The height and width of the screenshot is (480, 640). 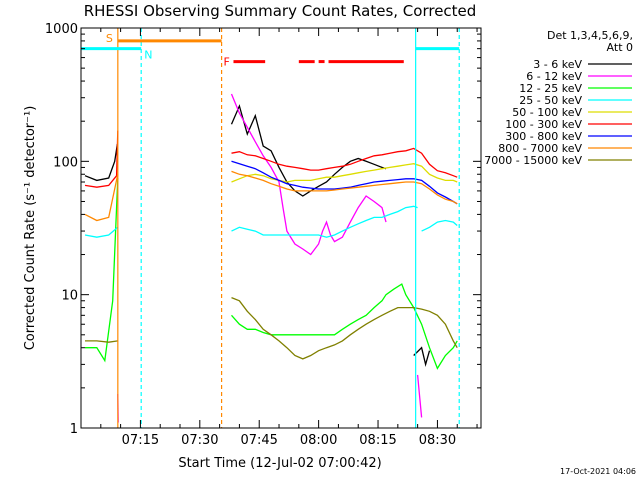 I want to click on legend-label-6-12-kev: 6 - 12 keV, so click(x=554, y=76).